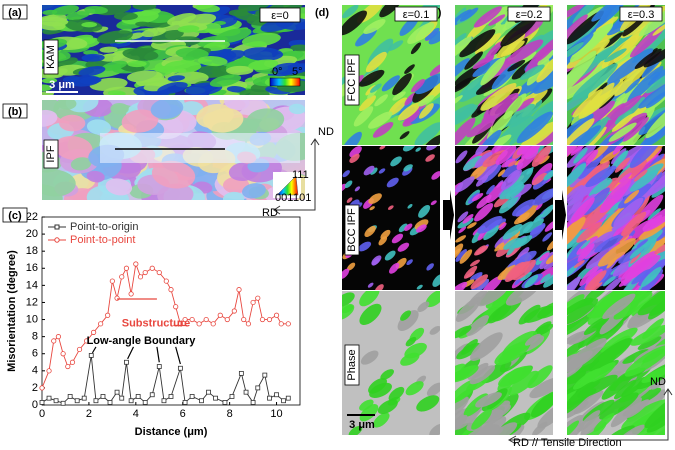 The width and height of the screenshot is (675, 450). I want to click on y-tick-label: 0, so click(35, 405).